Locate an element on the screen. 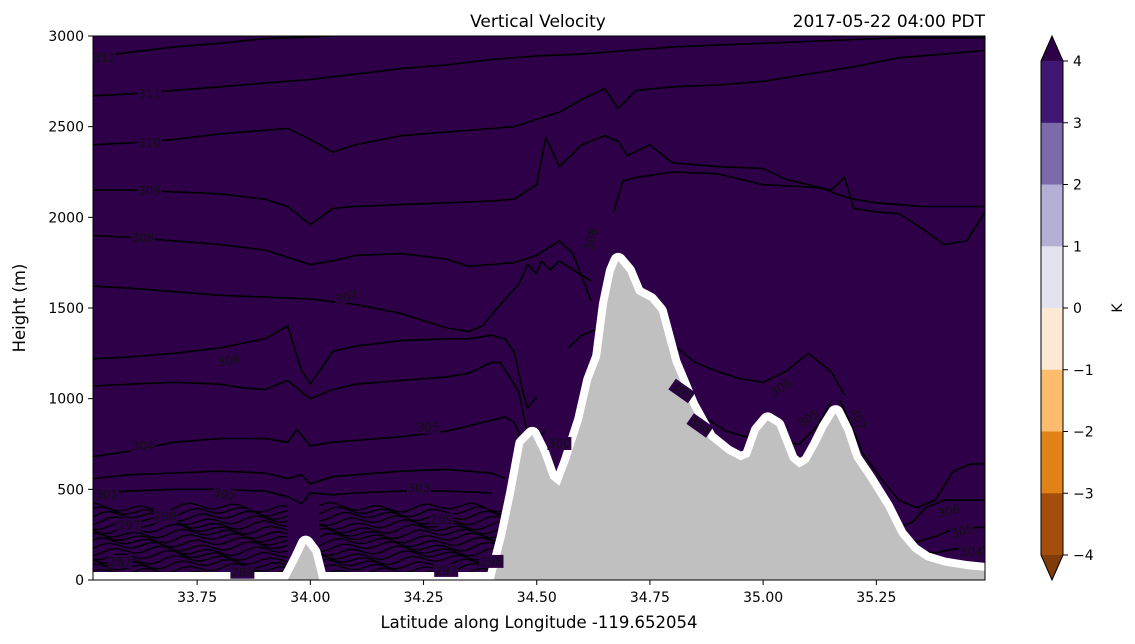 The height and width of the screenshot is (644, 1135). contour-label-text-12: 308 is located at coordinates (590, 239).